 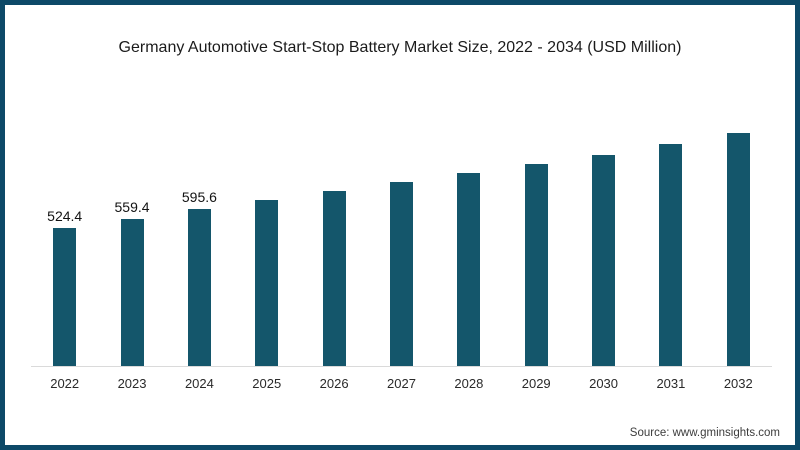 What do you see at coordinates (199, 197) in the screenshot?
I see `bar-value-label: 595.6` at bounding box center [199, 197].